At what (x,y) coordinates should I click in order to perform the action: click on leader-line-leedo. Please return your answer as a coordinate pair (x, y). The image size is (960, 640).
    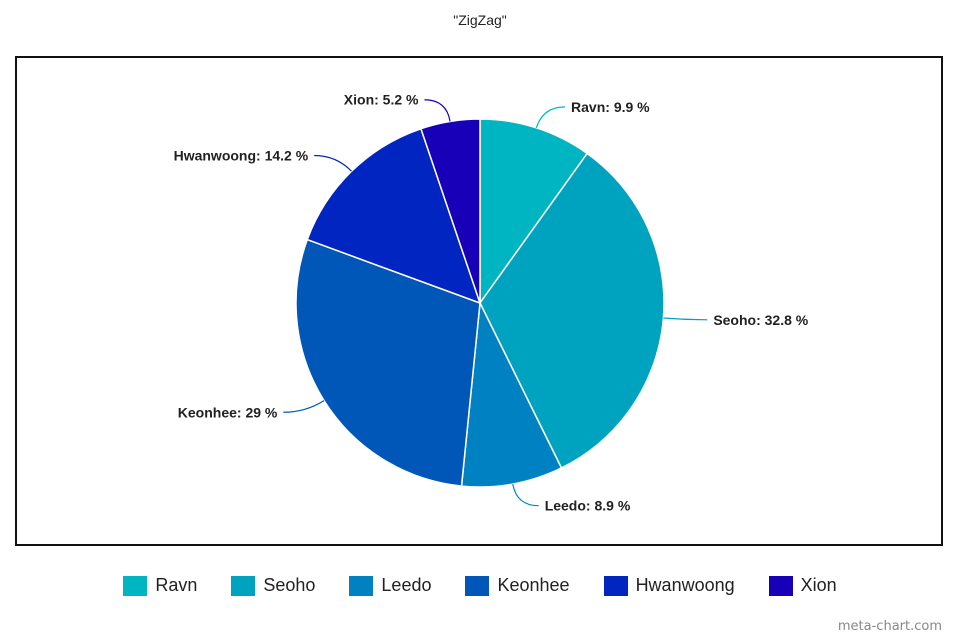
    Looking at the image, I should click on (525, 495).